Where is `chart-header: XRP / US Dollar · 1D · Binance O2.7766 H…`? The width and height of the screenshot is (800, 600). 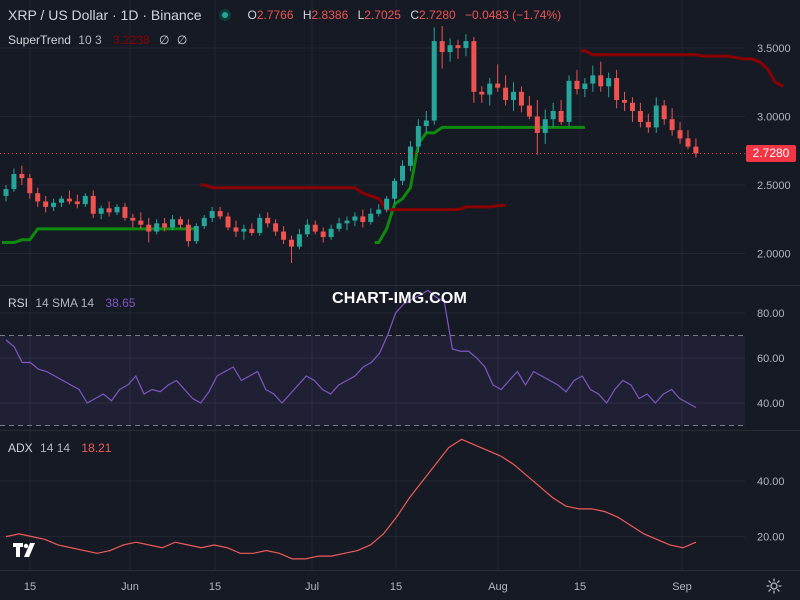
chart-header: XRP / US Dollar · 1D · Binance O2.7766 H… is located at coordinates (287, 15).